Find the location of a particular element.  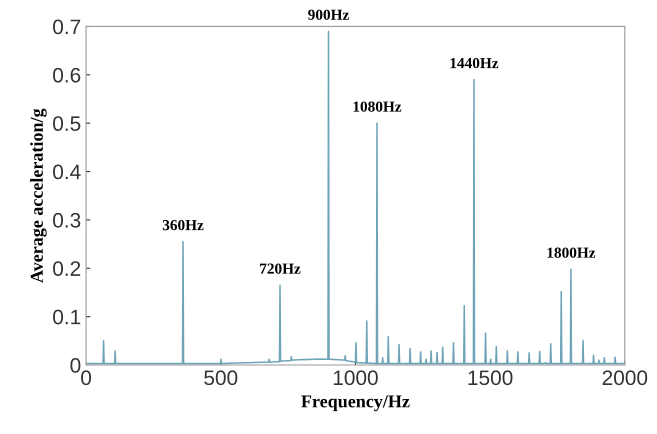

annotation: 900Hz is located at coordinates (328, 15).